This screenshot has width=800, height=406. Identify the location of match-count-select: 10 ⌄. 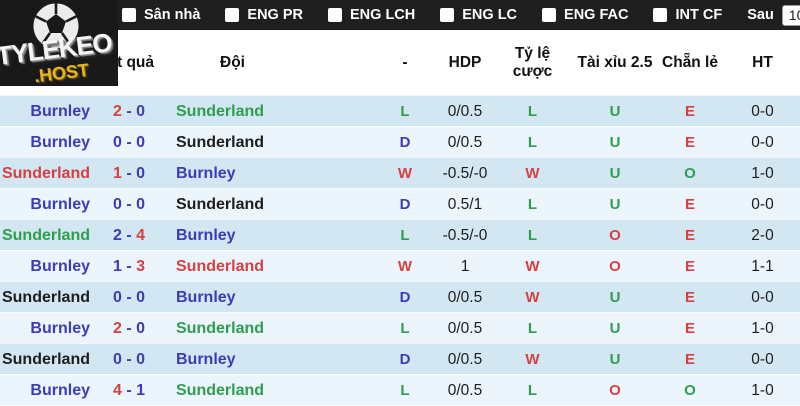
(790, 15).